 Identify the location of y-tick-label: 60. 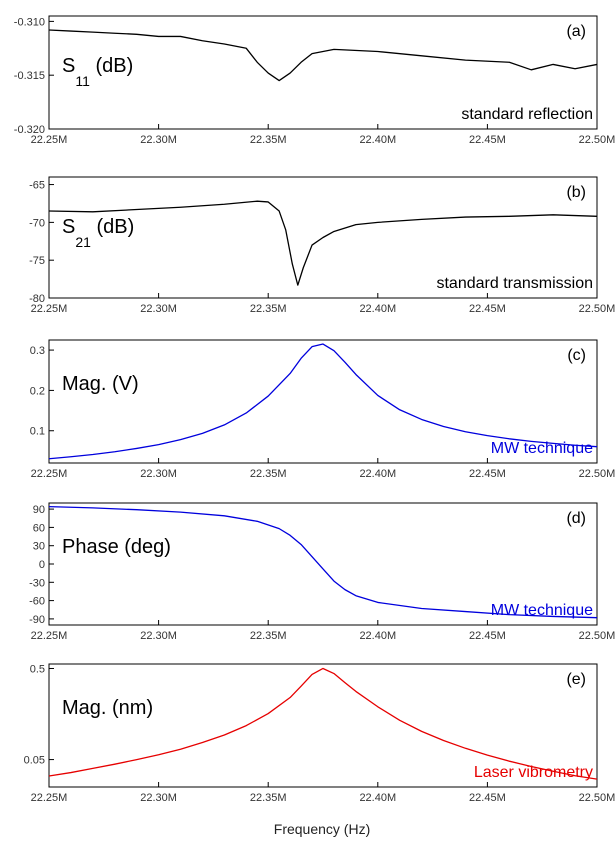
(39, 528).